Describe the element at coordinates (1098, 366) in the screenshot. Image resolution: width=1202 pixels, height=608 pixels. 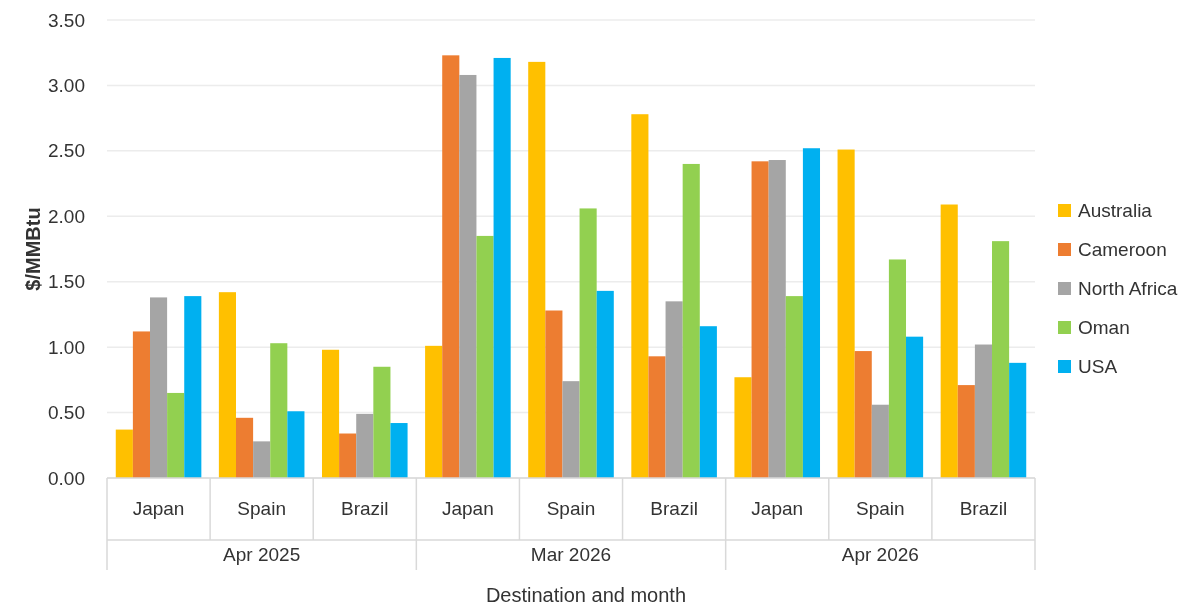
I see `legend-label: USA` at that location.